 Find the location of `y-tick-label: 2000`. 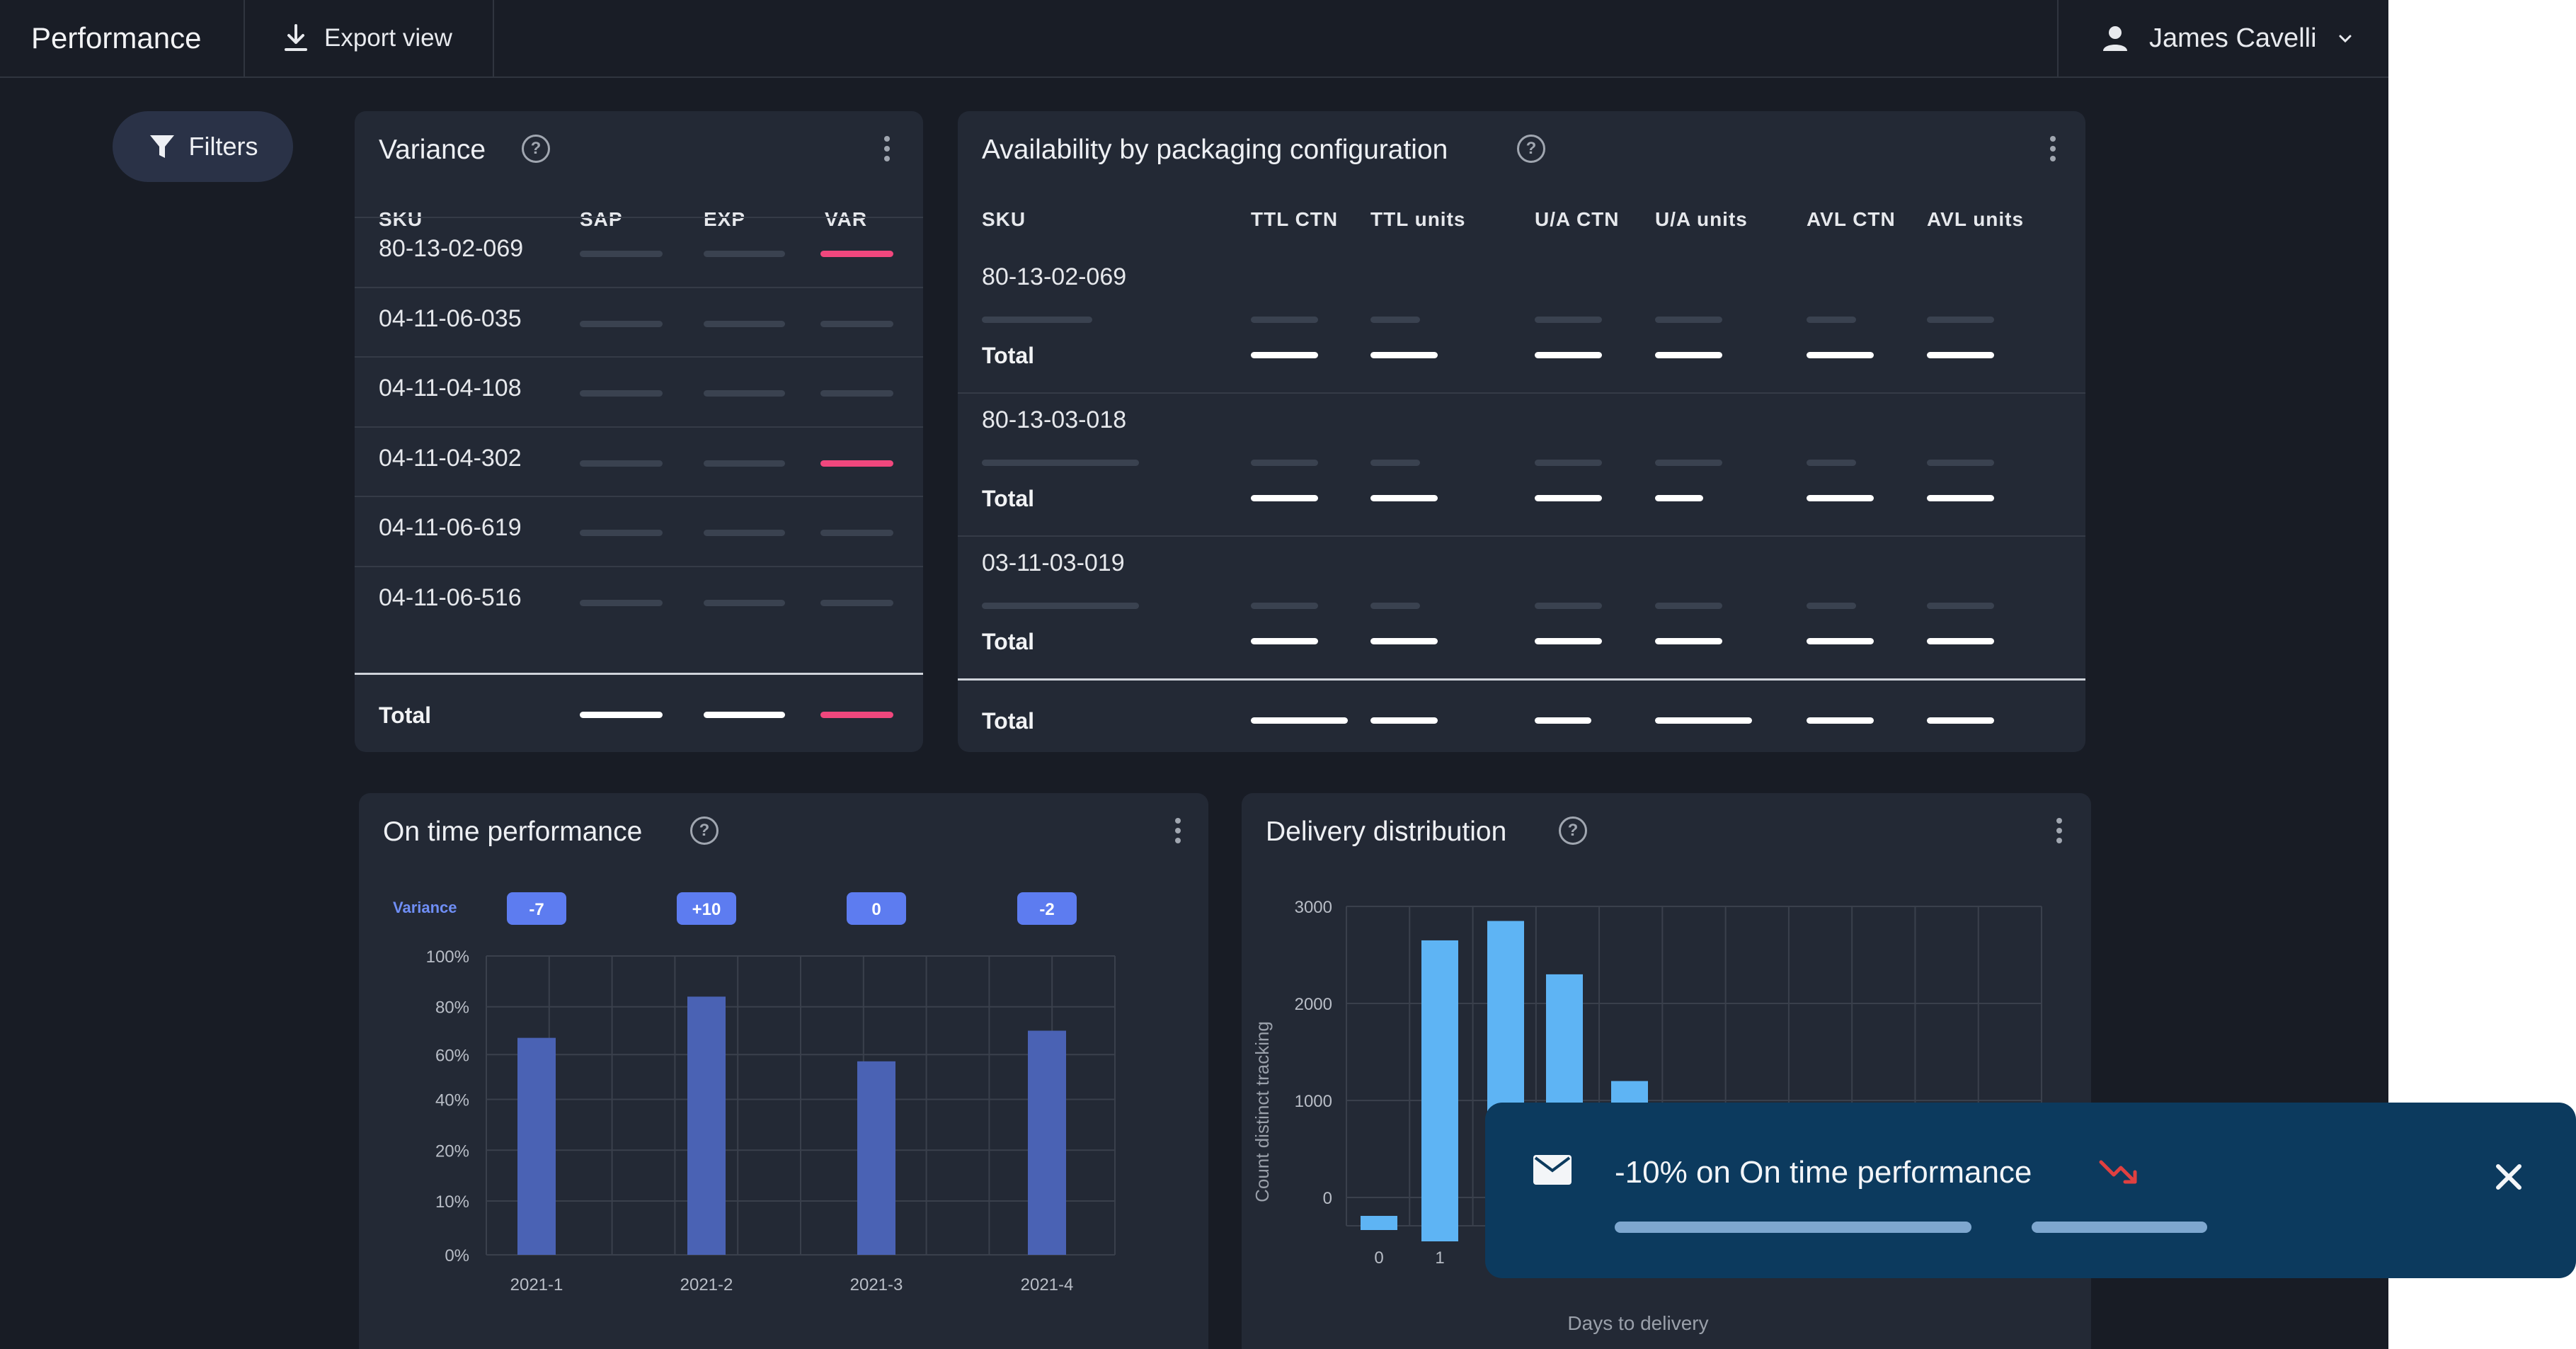

y-tick-label: 2000 is located at coordinates (1313, 1005).